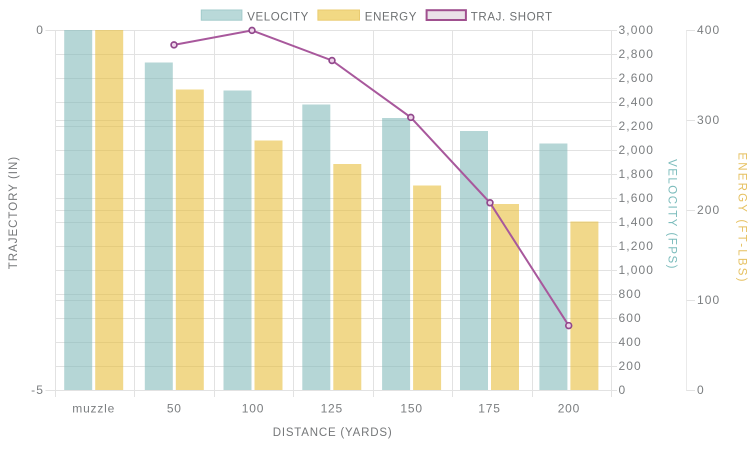 Image resolution: width=754 pixels, height=452 pixels. Describe the element at coordinates (489, 409) in the screenshot. I see `svg-text: 175` at that location.